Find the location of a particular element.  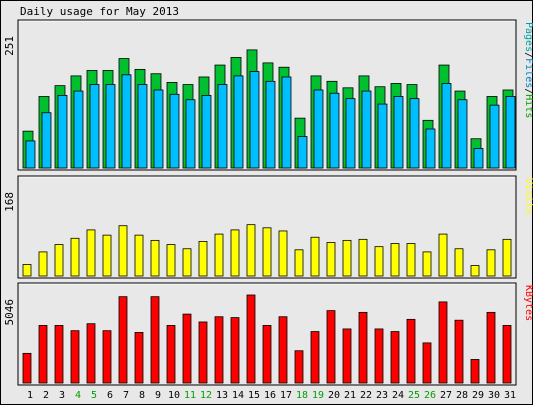

legend: Visits is located at coordinates (528, 196).